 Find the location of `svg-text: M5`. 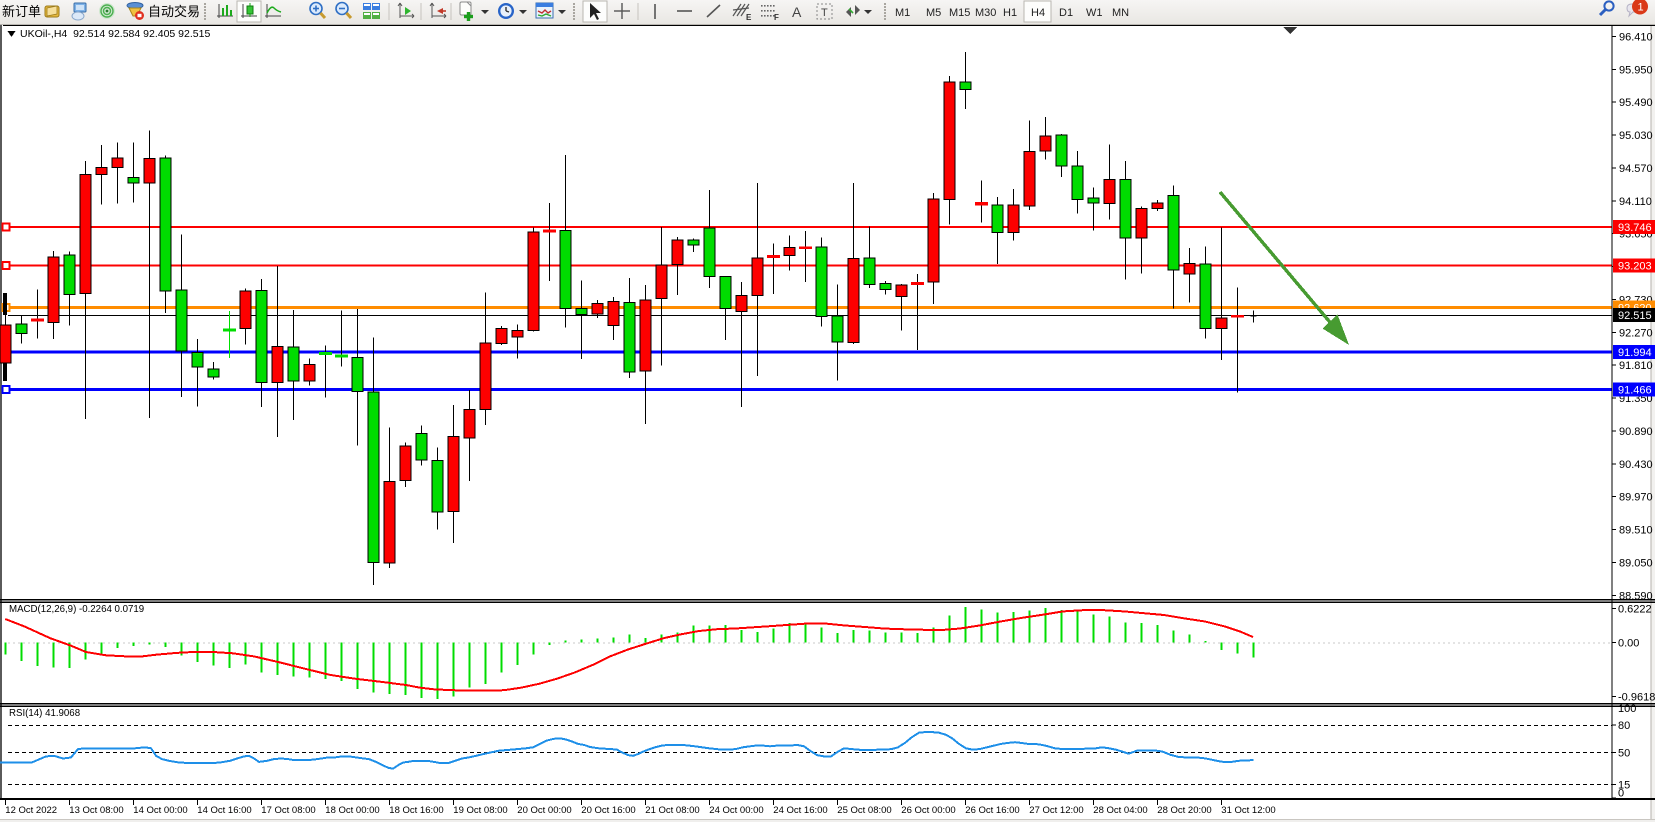

svg-text: M5 is located at coordinates (933, 13).